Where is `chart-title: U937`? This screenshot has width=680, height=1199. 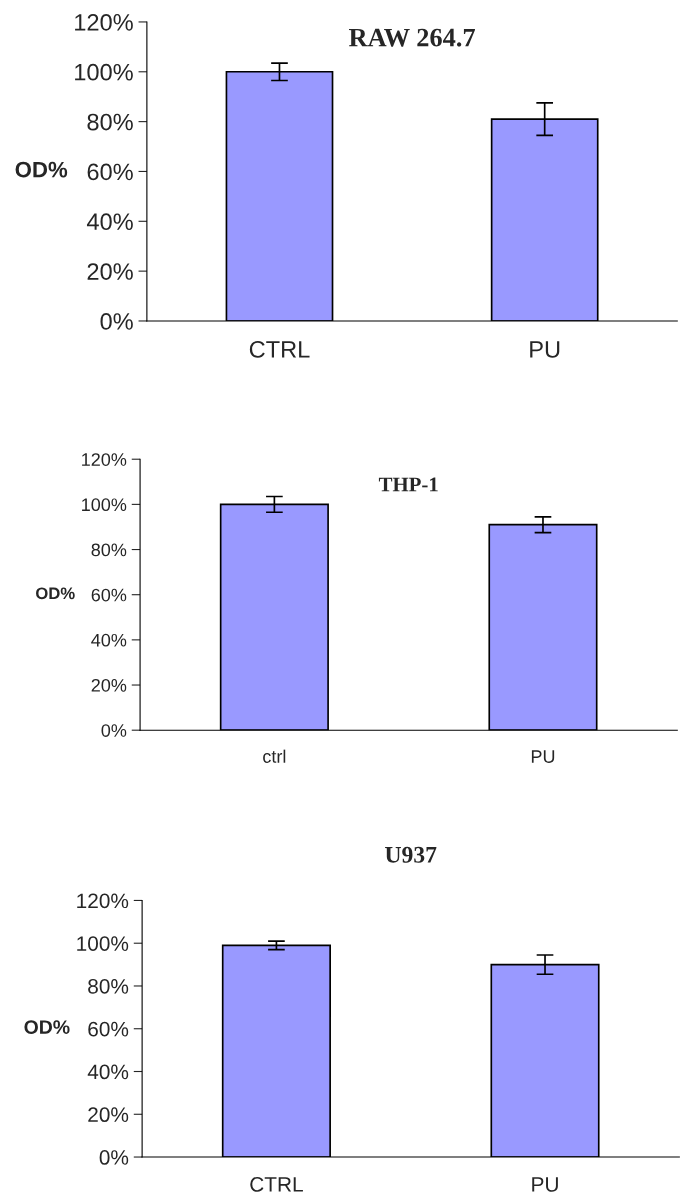 chart-title: U937 is located at coordinates (411, 854).